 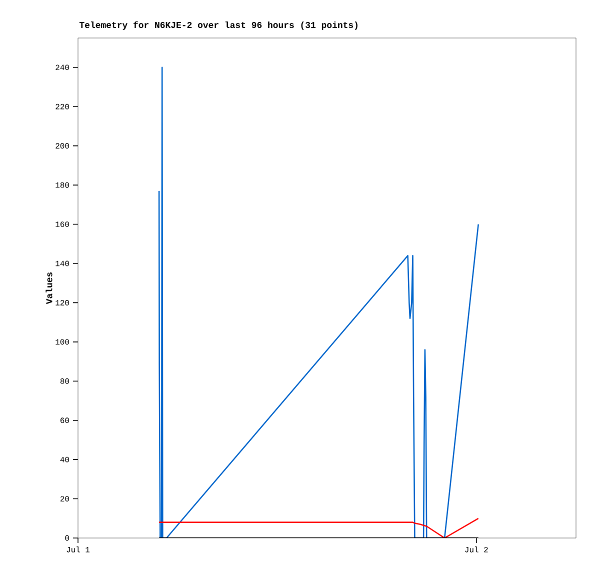 I want to click on y-axis-title: Values, so click(x=49, y=288).